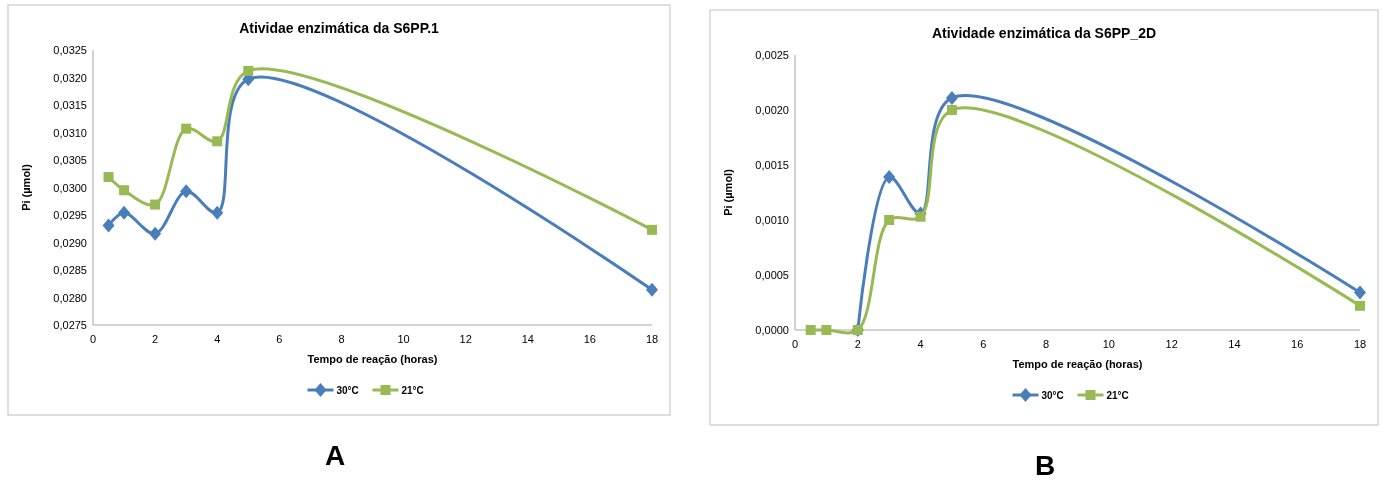  What do you see at coordinates (70, 77) in the screenshot?
I see `y-tick-label: 0,0320` at bounding box center [70, 77].